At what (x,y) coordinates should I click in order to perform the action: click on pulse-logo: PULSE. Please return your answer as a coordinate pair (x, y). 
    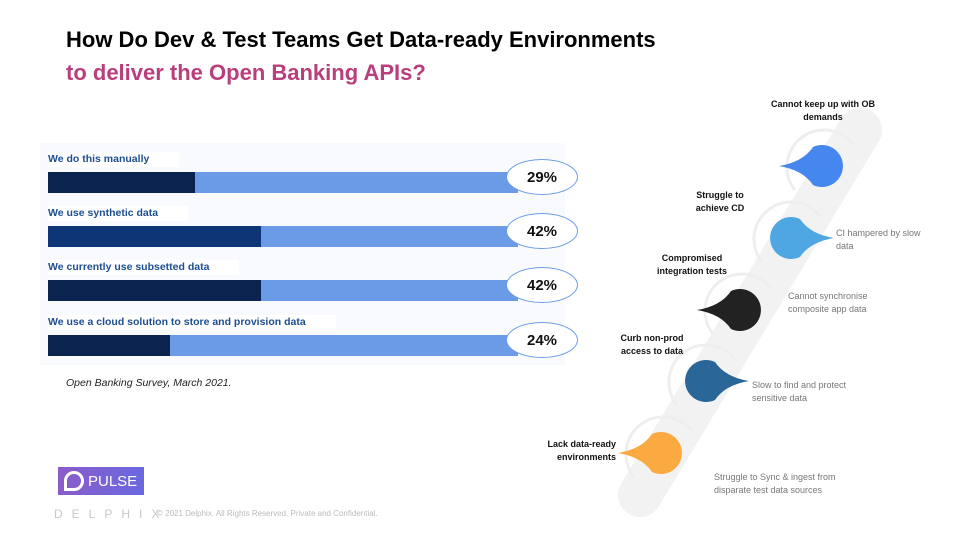
    Looking at the image, I should click on (101, 481).